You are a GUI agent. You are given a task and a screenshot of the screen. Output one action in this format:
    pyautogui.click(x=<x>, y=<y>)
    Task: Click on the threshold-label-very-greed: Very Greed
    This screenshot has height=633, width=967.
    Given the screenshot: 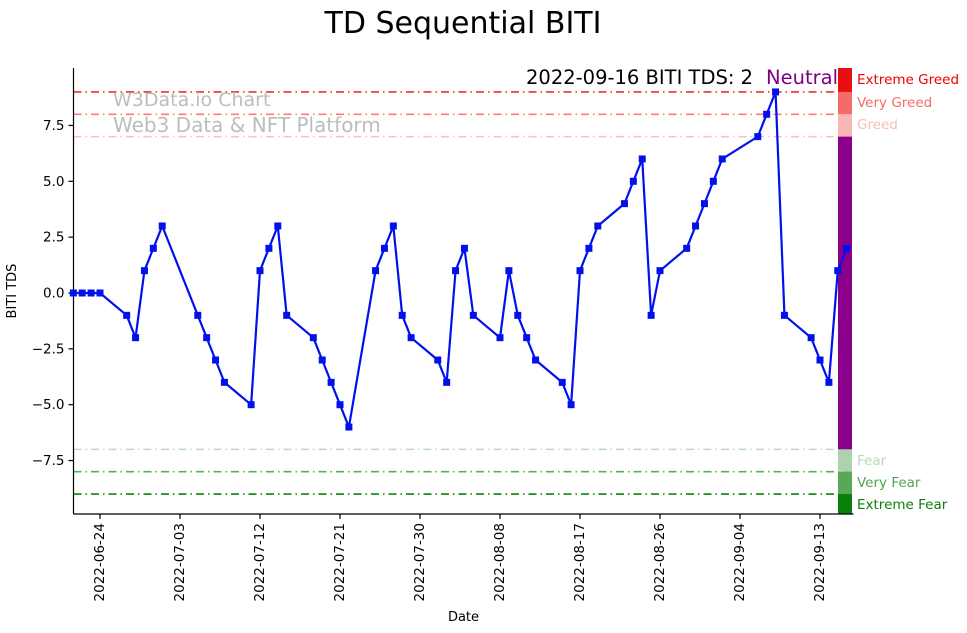 What is the action you would take?
    pyautogui.click(x=895, y=103)
    